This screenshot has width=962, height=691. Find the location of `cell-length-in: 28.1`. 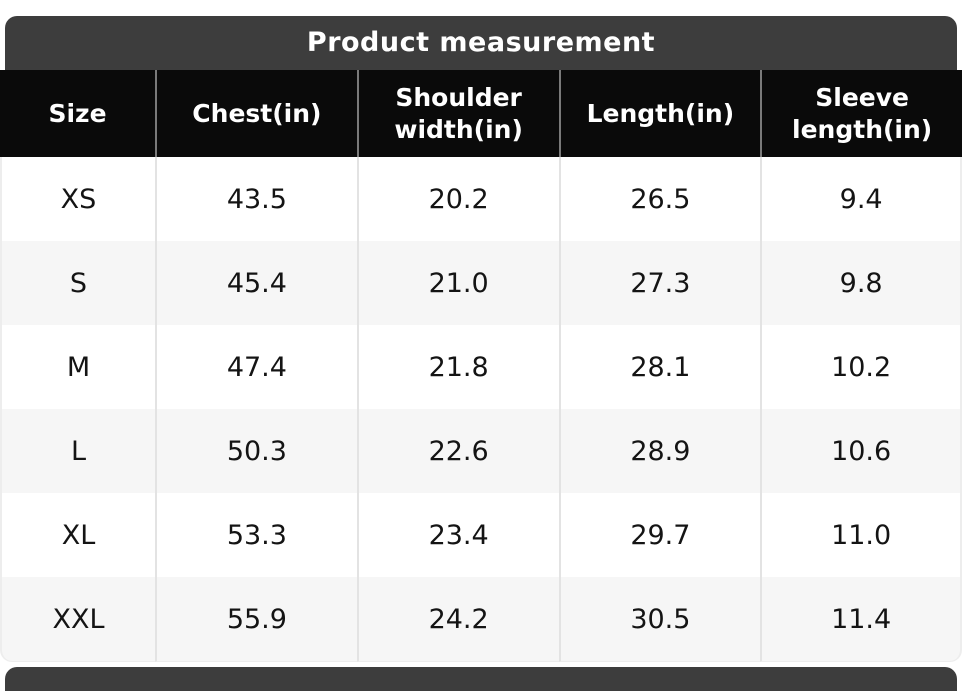

cell-length-in: 28.1 is located at coordinates (659, 367).